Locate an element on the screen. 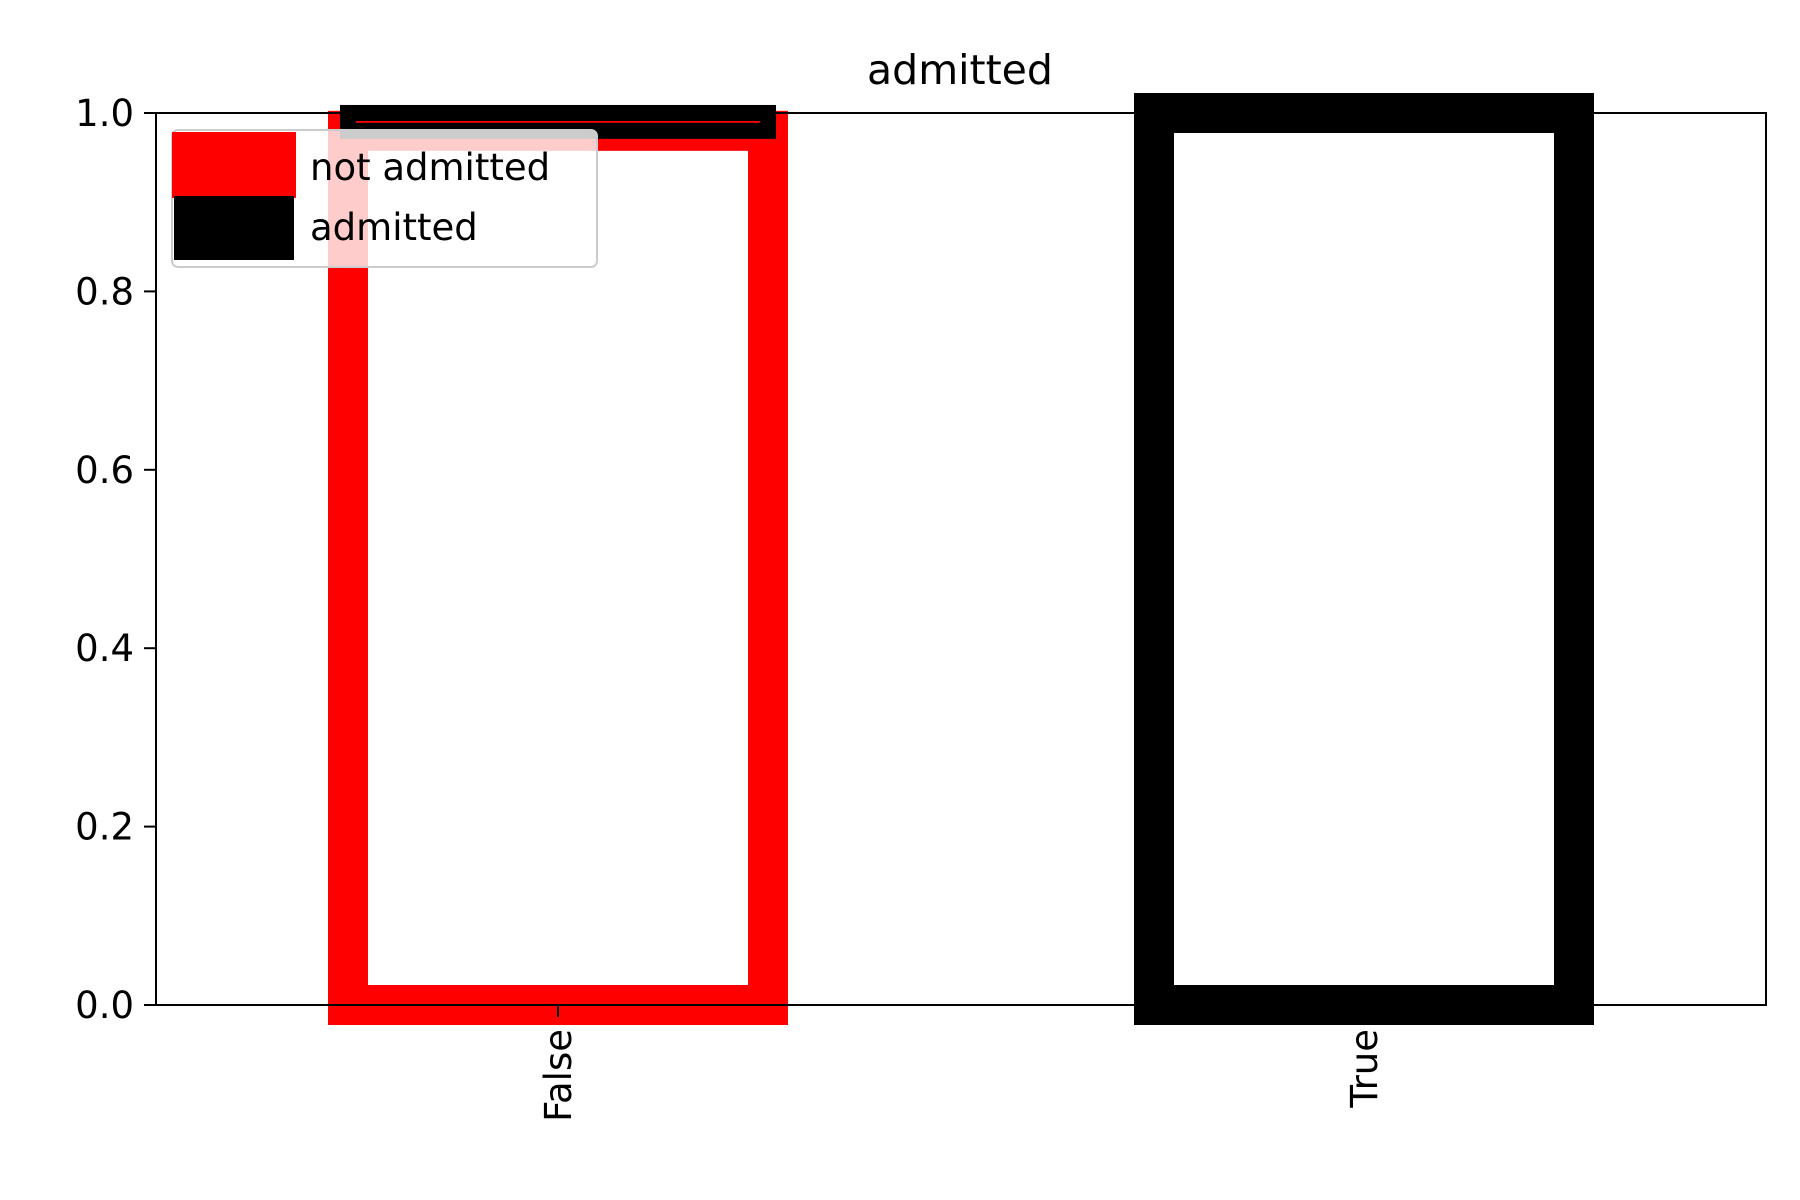 This screenshot has height=1200, width=1800. x-tick-label-false: False is located at coordinates (558, 1075).